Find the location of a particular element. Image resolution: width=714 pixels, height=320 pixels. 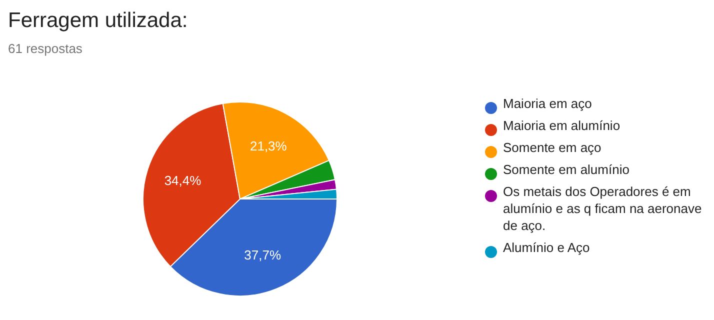

legend-label: Os metais dos Operadores é em alumínio e as q ficam na aeronave de aço. is located at coordinates (602, 208).